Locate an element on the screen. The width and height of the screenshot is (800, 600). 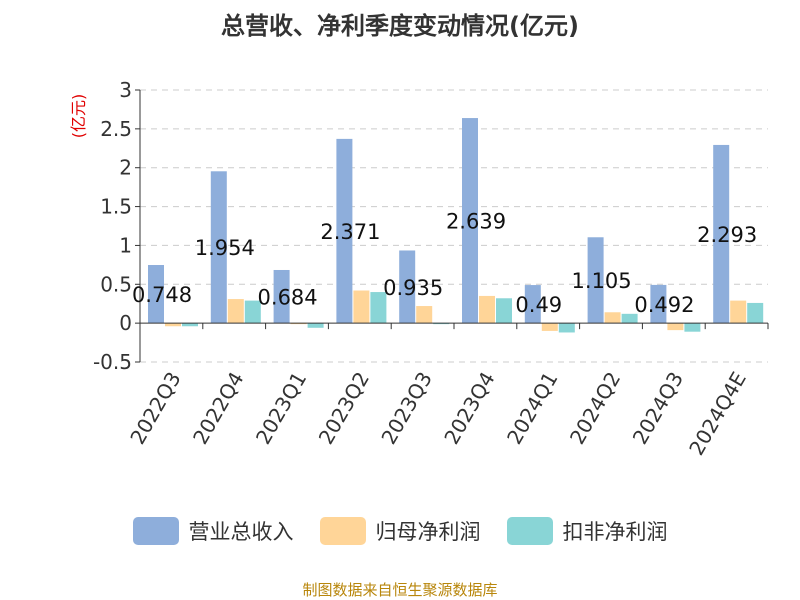
data-label: 0.492 is located at coordinates (664, 305).